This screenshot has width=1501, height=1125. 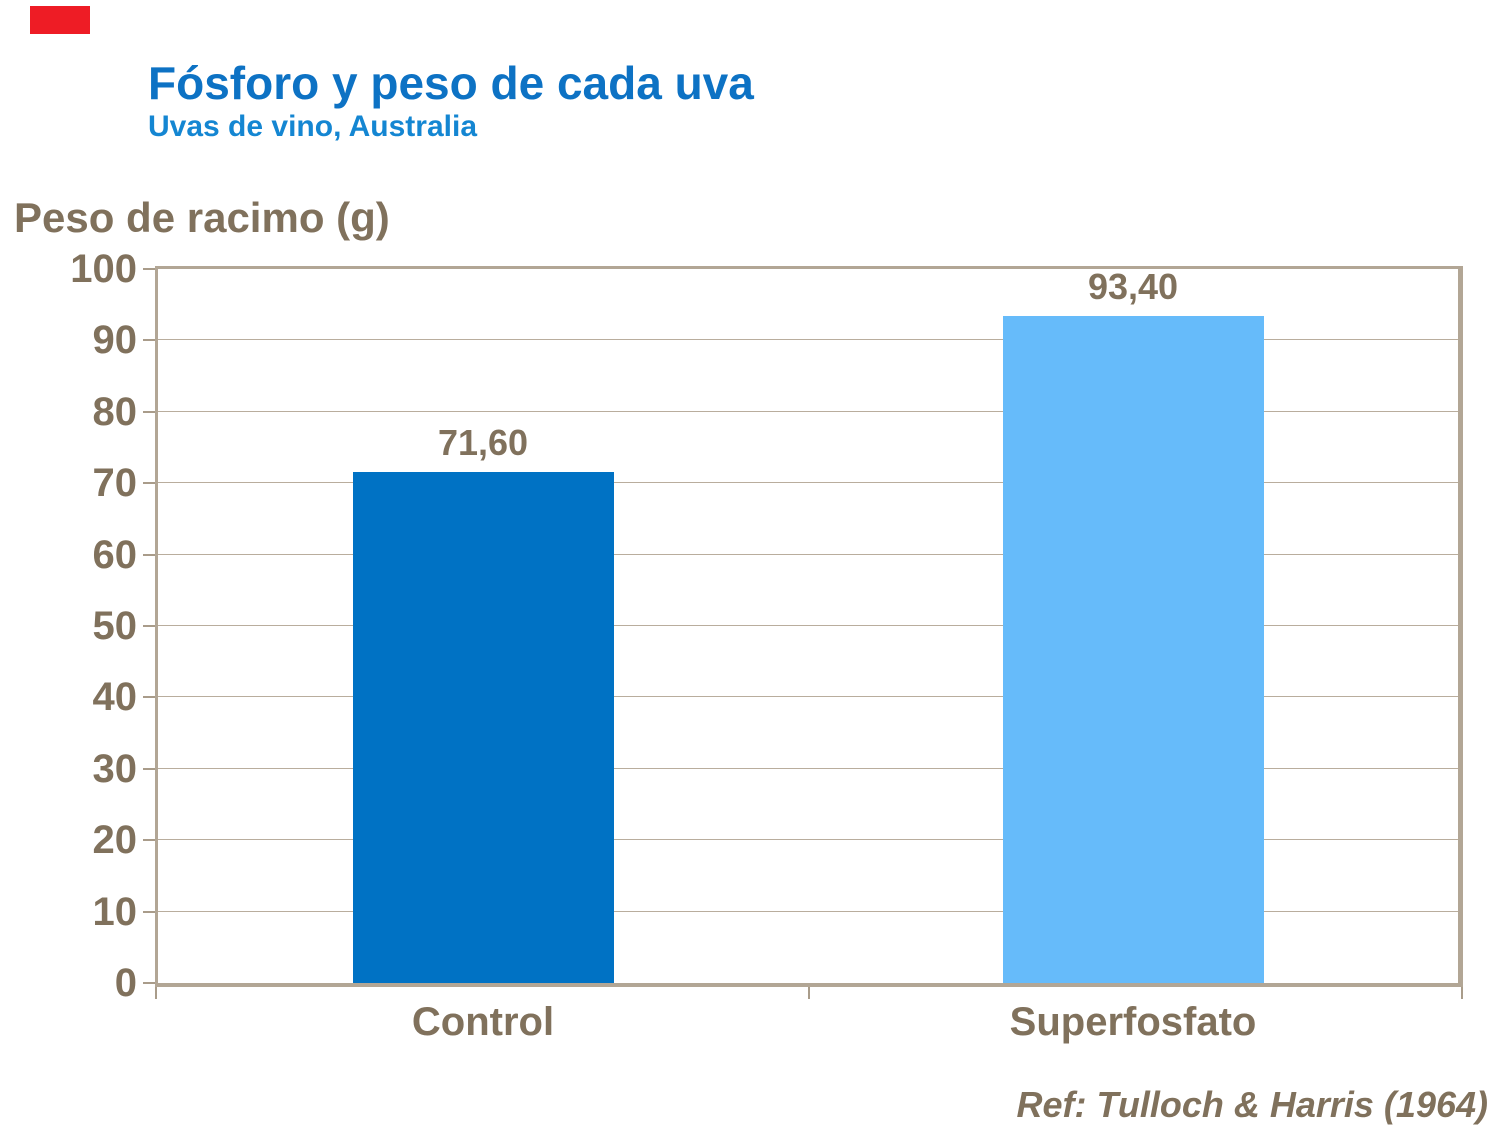 What do you see at coordinates (750, 994) in the screenshot?
I see `x-axis-tick-marks` at bounding box center [750, 994].